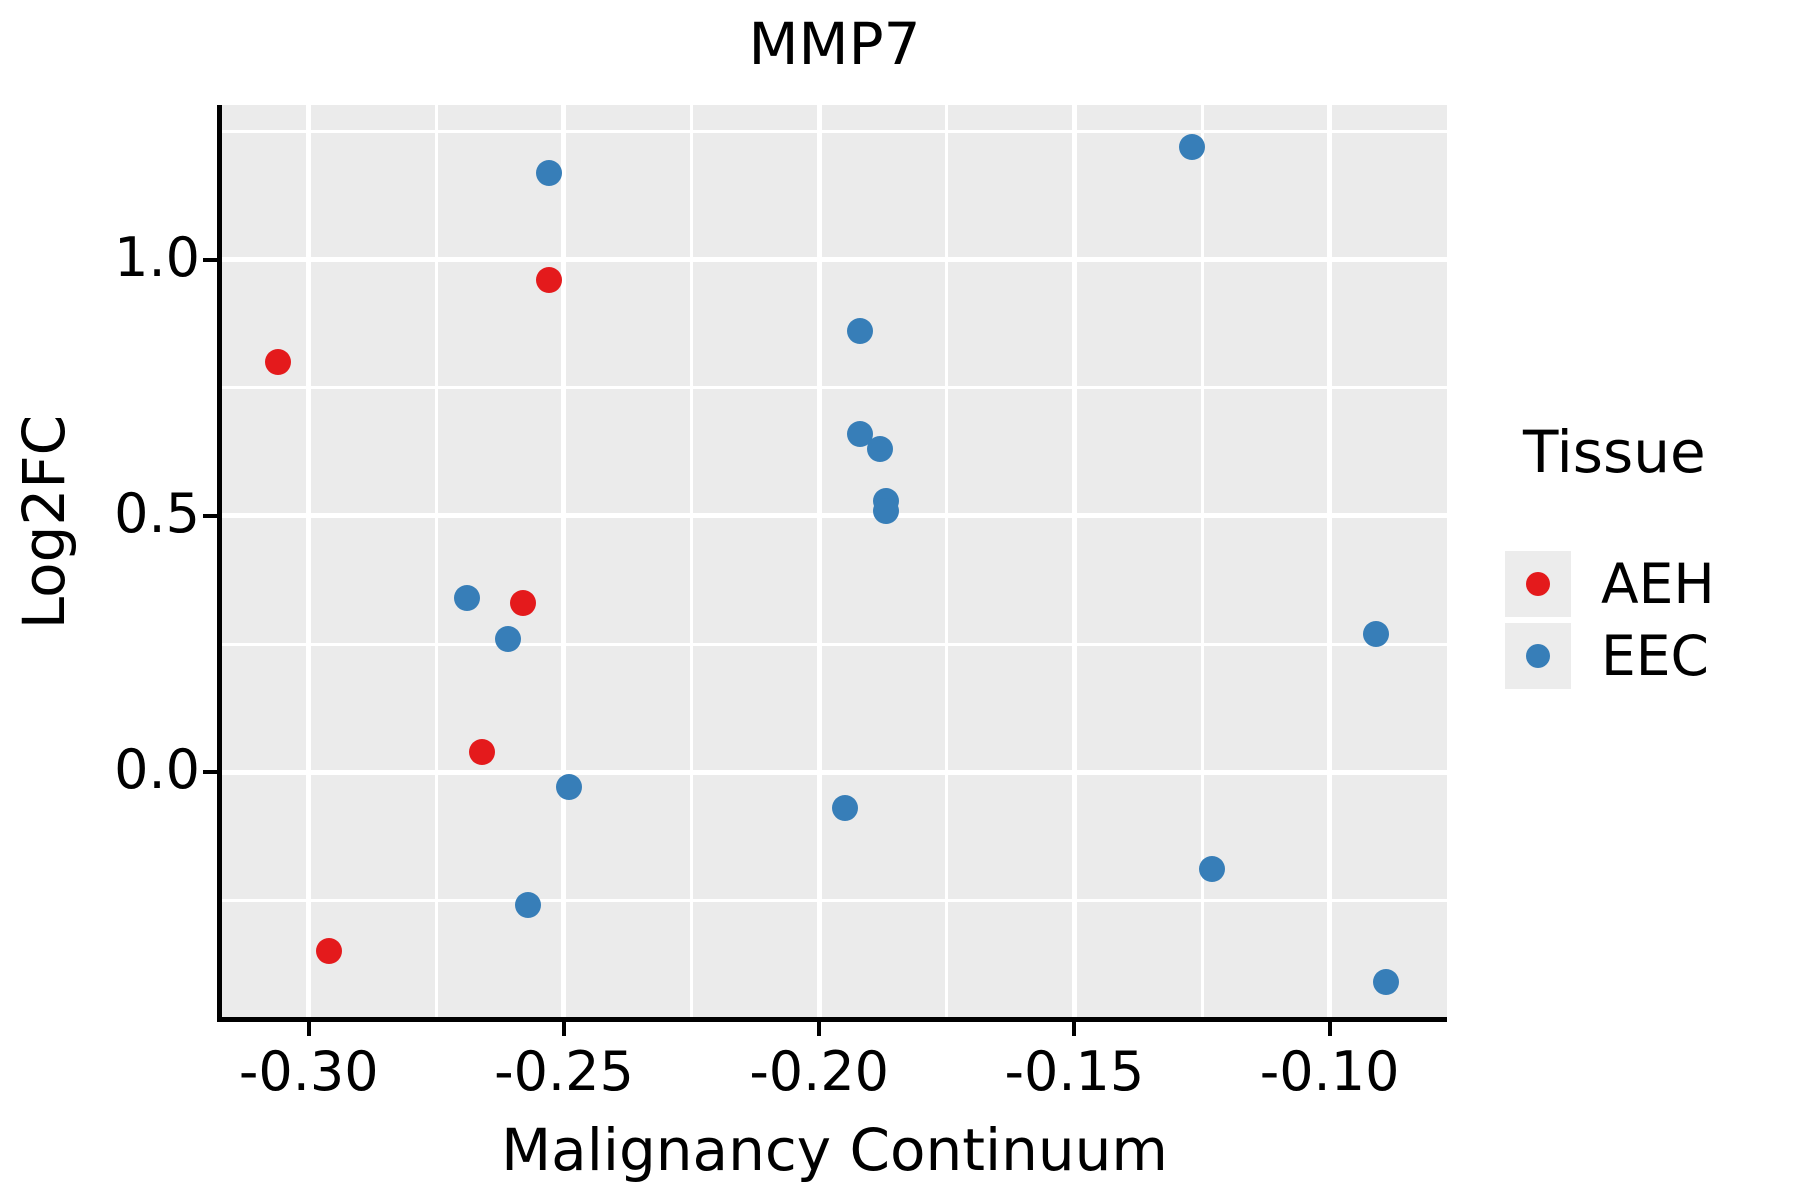 The height and width of the screenshot is (1200, 1800). What do you see at coordinates (157, 770) in the screenshot?
I see `y-tick-label: 0.0` at bounding box center [157, 770].